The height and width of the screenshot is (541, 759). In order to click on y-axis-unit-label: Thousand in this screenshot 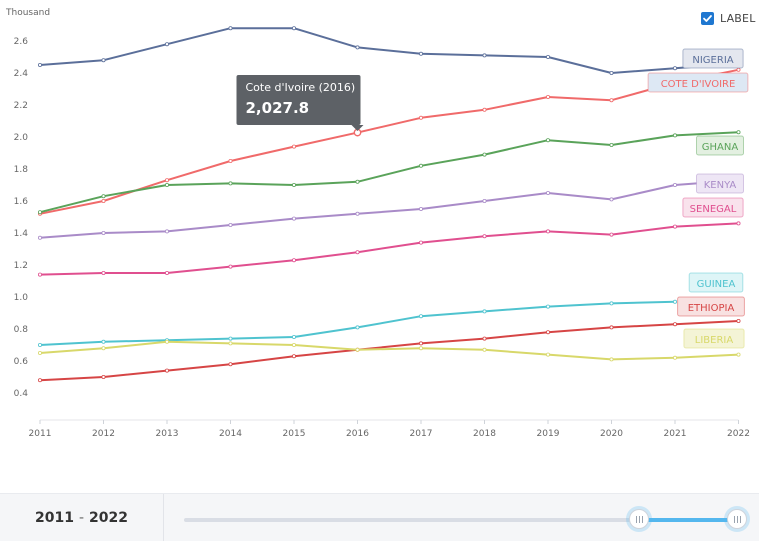, I will do `click(27, 13)`.